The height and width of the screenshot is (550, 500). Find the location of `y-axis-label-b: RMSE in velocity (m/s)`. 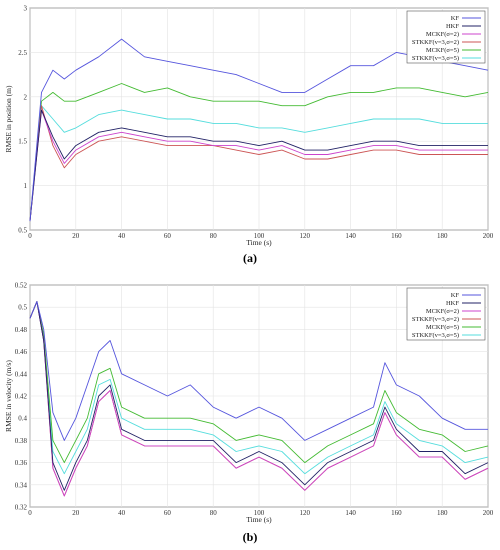

y-axis-label-b: RMSE in velocity (m/s) is located at coordinates (8, 396).